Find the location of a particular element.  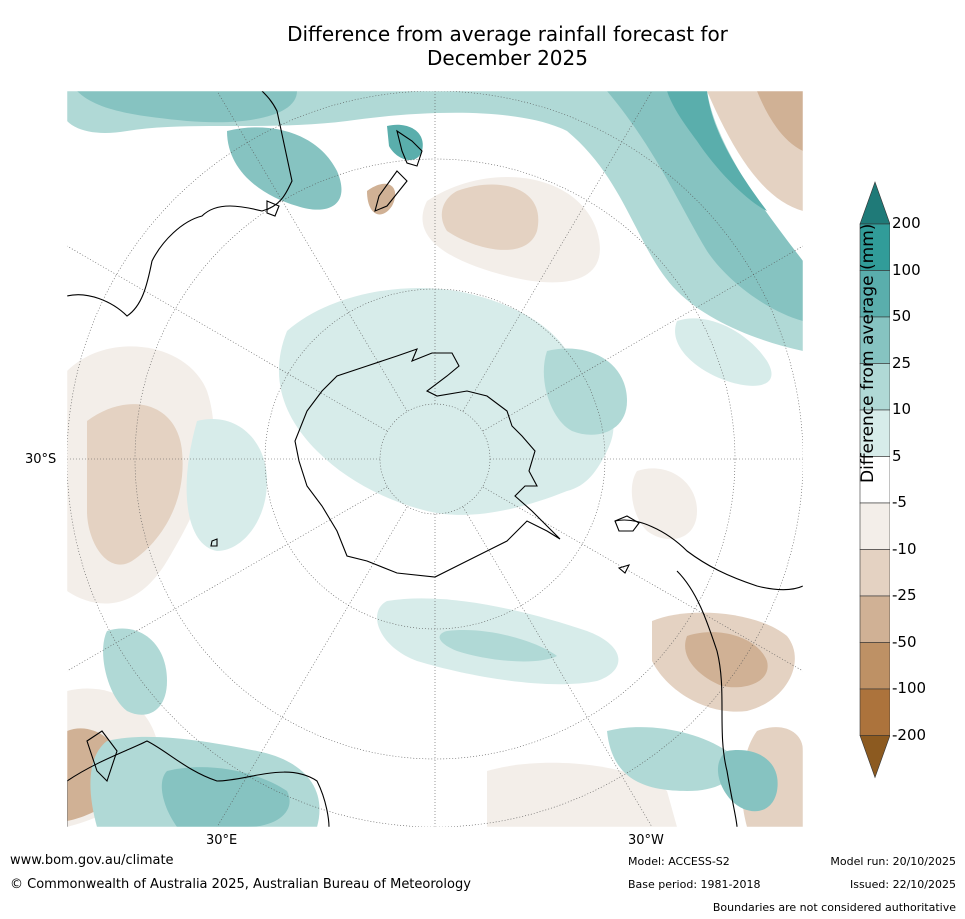

wet-area-weddell is located at coordinates (585, 391).